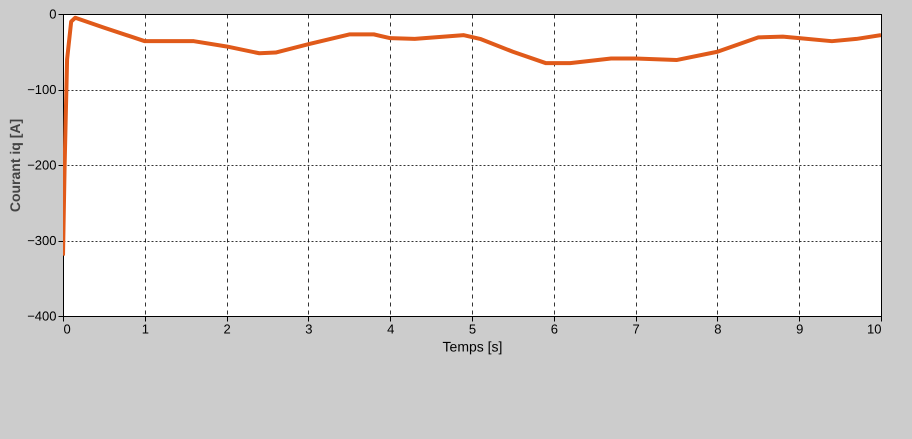 Image resolution: width=912 pixels, height=439 pixels. I want to click on x-tick-label: 5, so click(472, 329).